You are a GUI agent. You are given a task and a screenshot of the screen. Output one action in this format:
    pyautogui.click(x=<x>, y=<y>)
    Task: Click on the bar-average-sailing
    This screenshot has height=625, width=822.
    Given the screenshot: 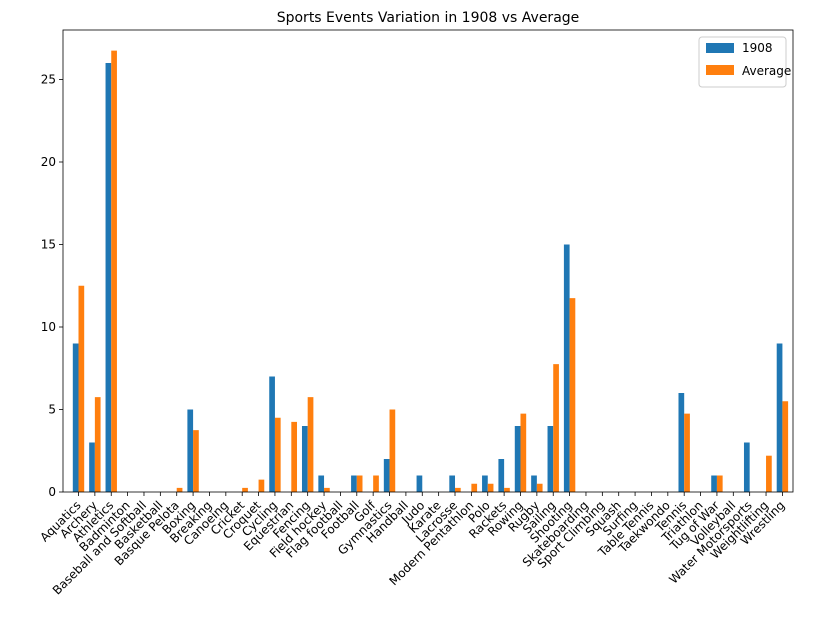 What is the action you would take?
    pyautogui.click(x=556, y=428)
    